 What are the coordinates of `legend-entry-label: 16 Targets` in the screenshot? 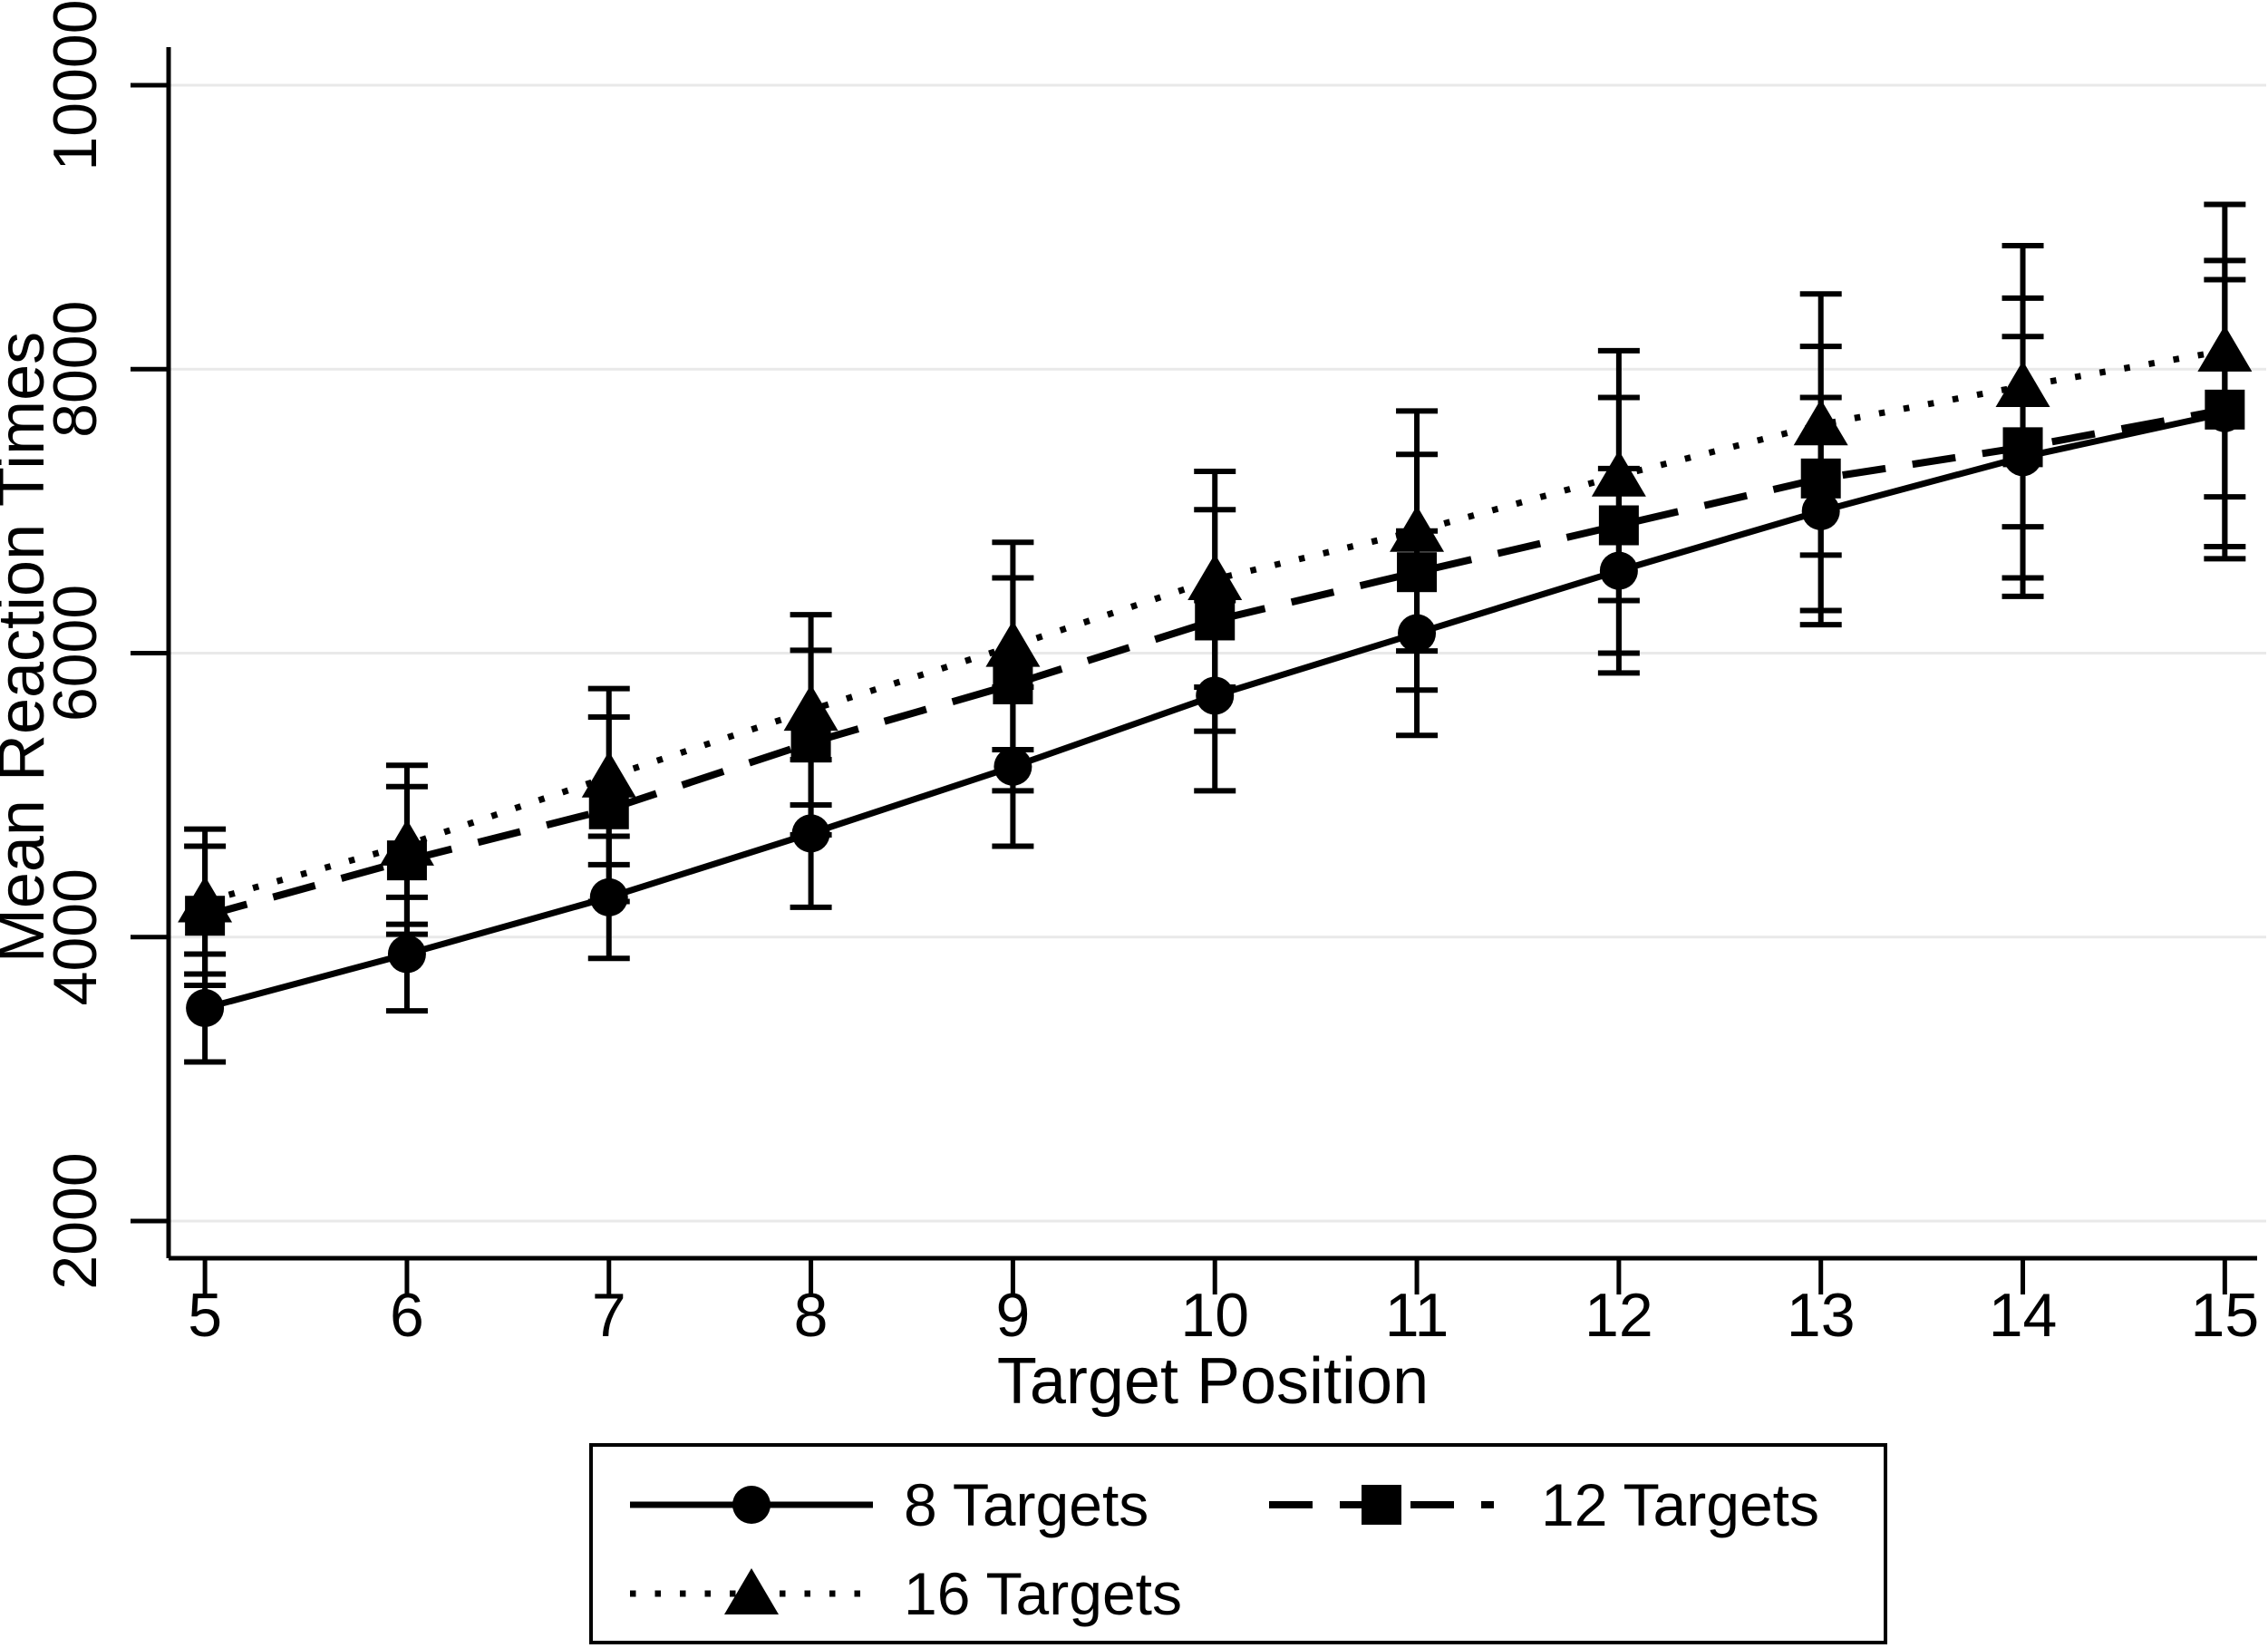 It's located at (1043, 1593).